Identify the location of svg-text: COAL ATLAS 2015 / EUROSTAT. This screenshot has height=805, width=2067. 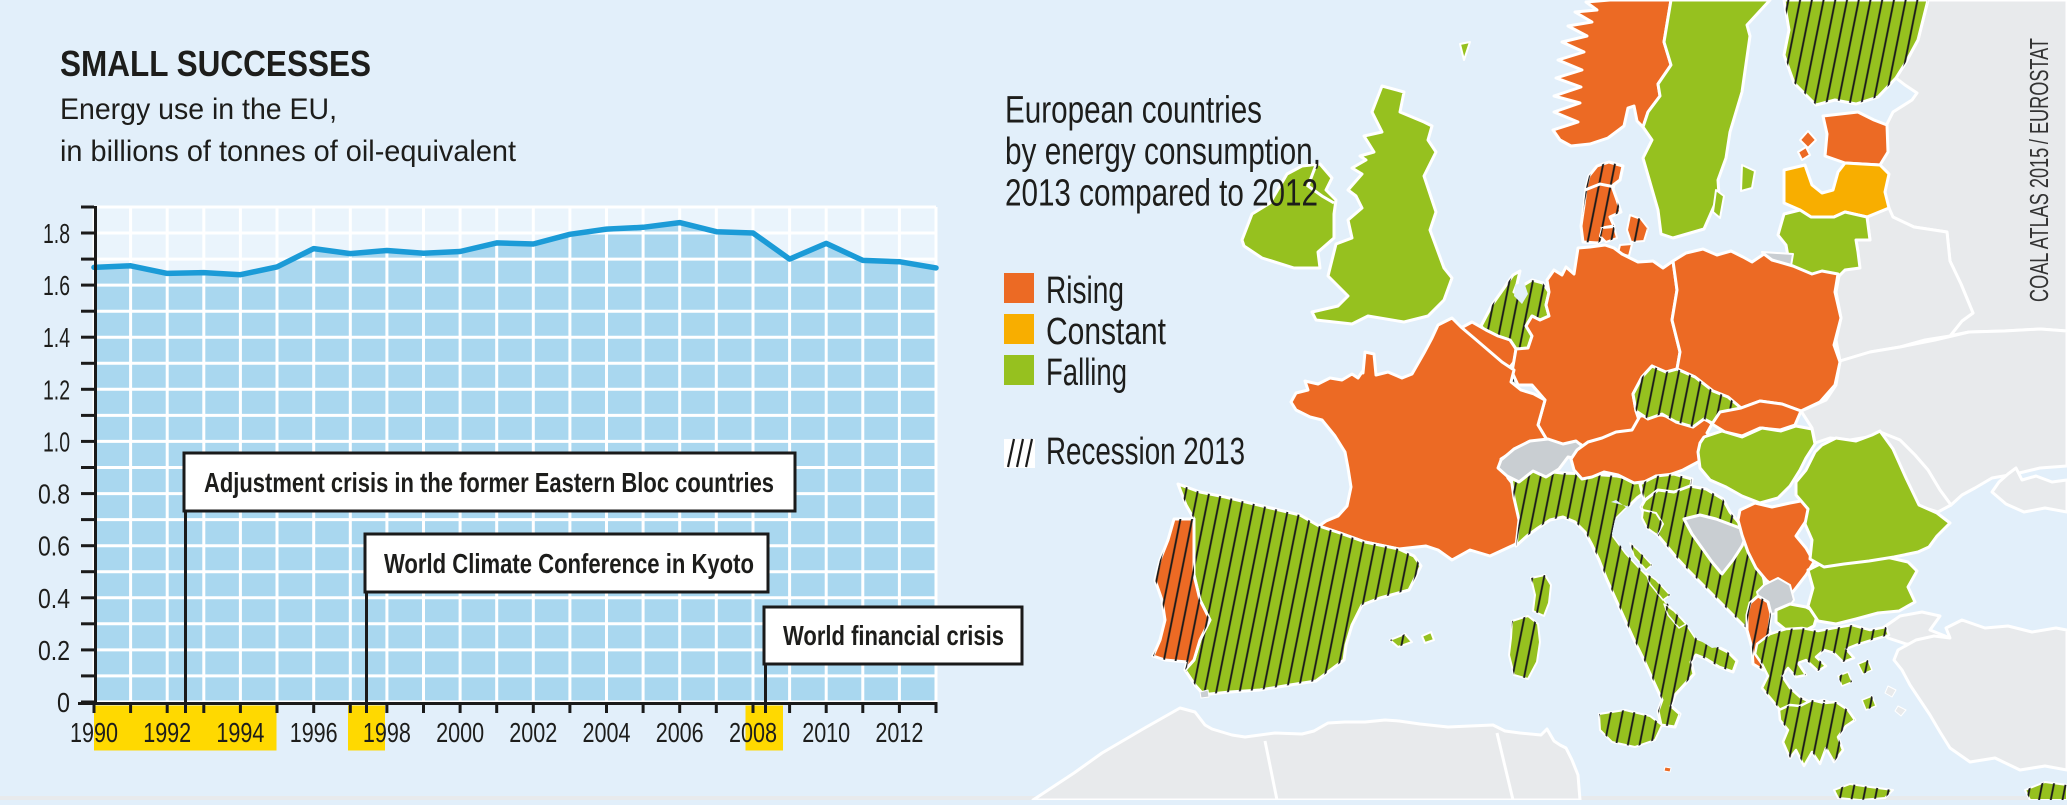
(2039, 170).